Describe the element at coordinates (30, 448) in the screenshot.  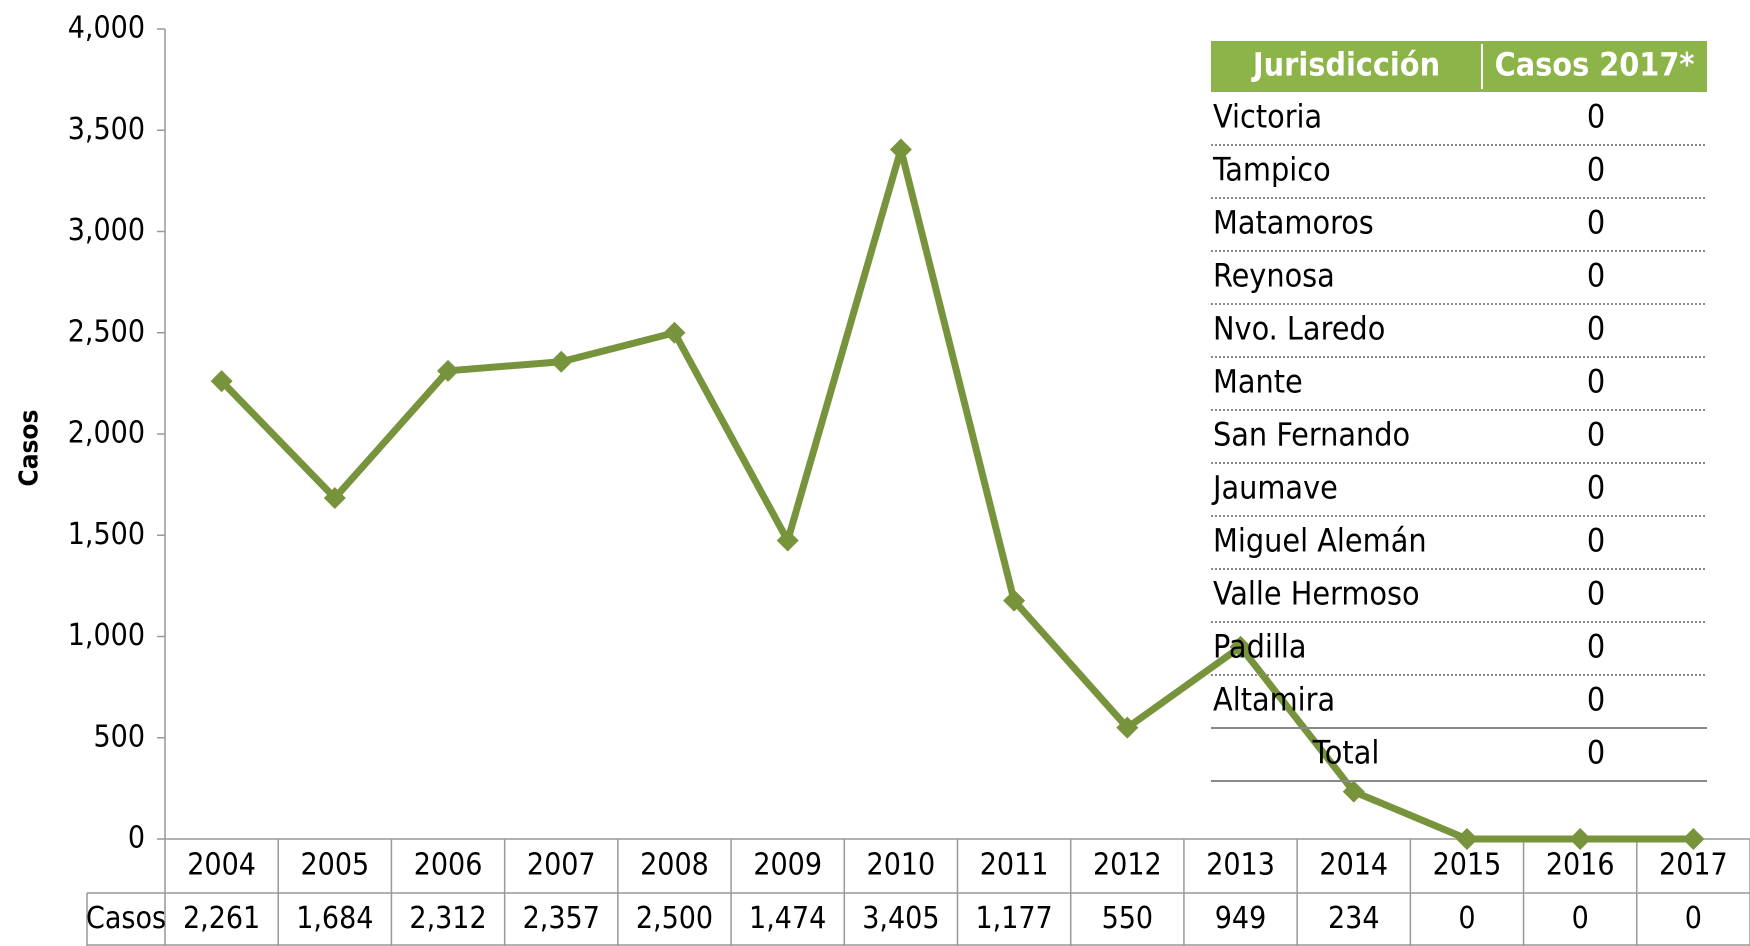
I see `y-axis-label: Casos` at that location.